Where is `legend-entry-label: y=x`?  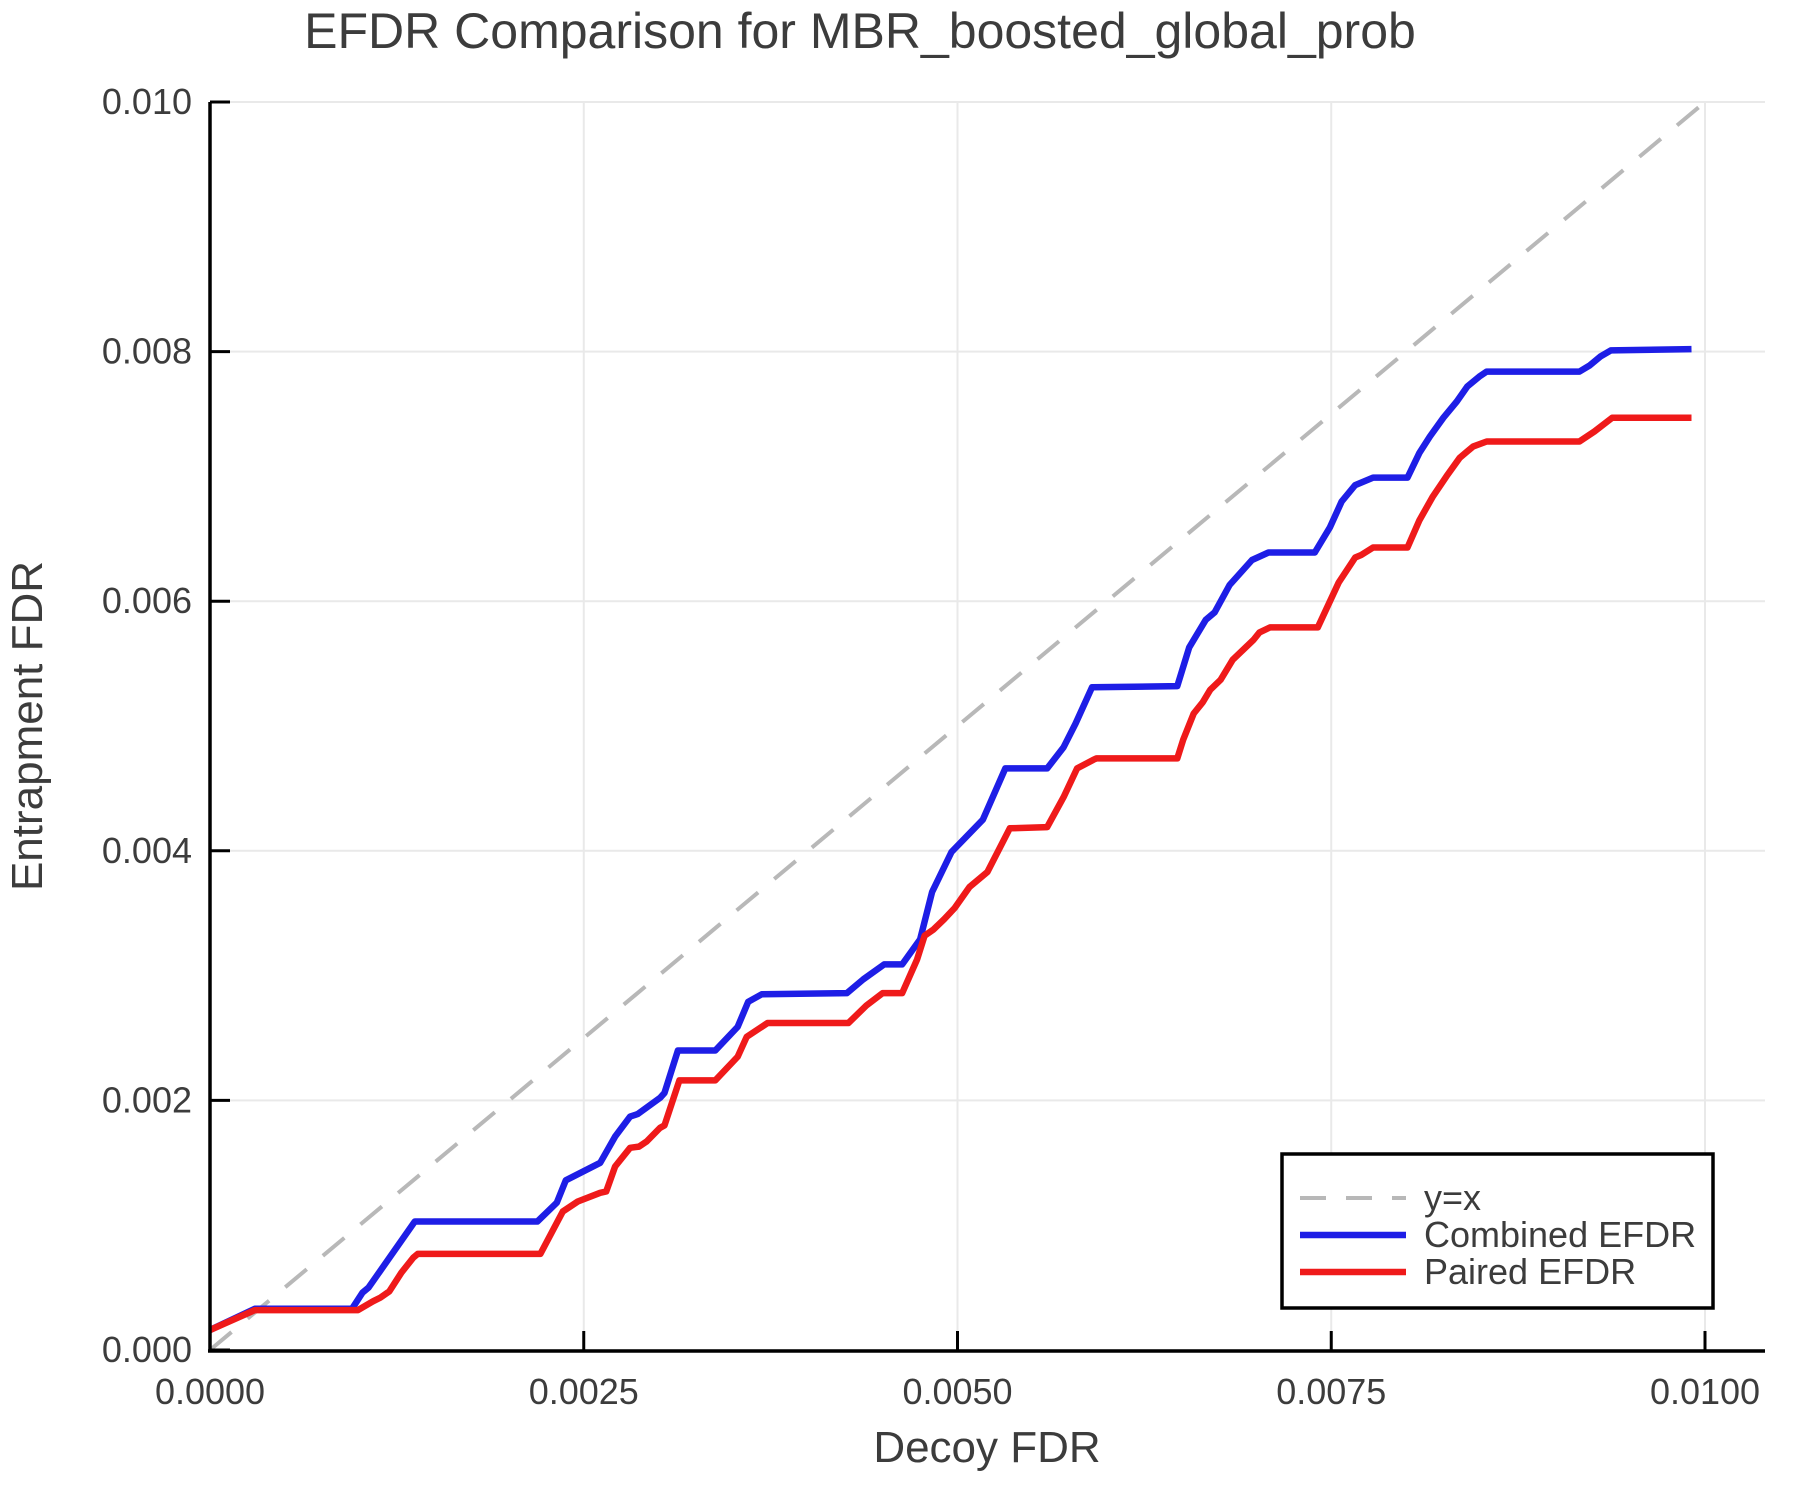
legend-entry-label: y=x is located at coordinates (1452, 1197).